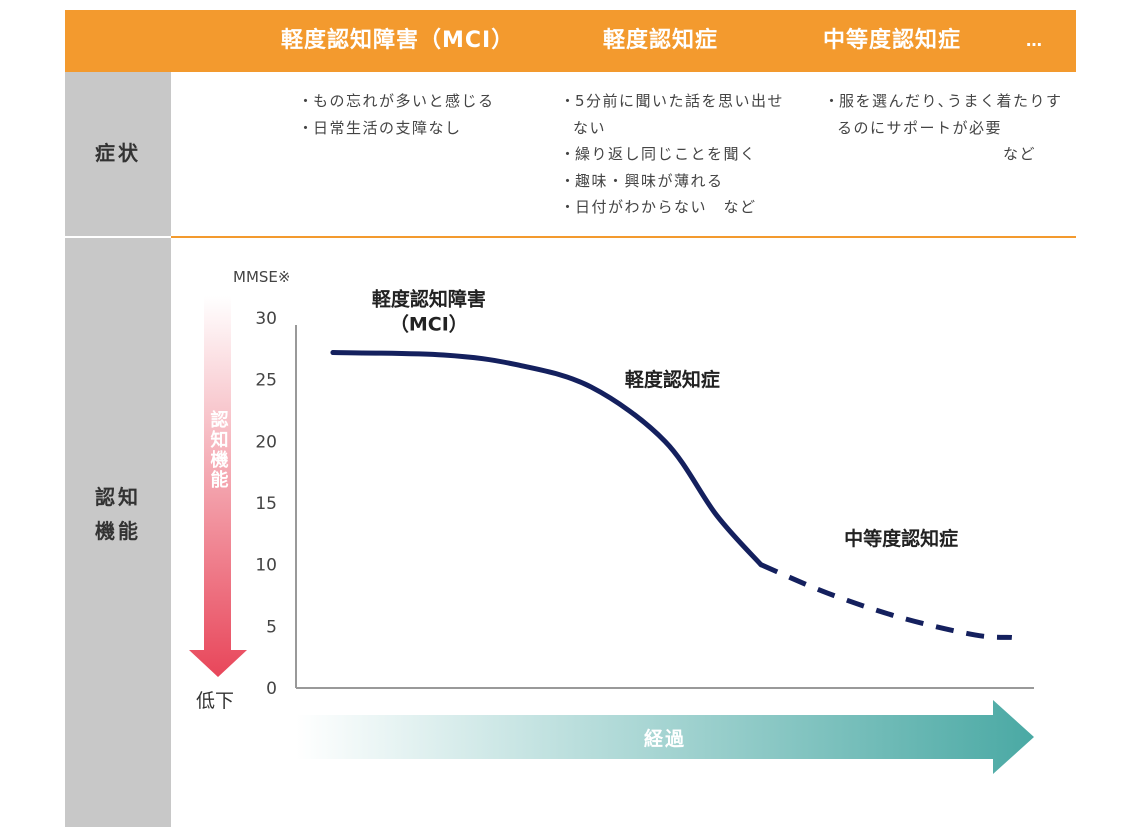  Describe the element at coordinates (679, 207) in the screenshot. I see `symptom-item: 日付がわからない など` at that location.